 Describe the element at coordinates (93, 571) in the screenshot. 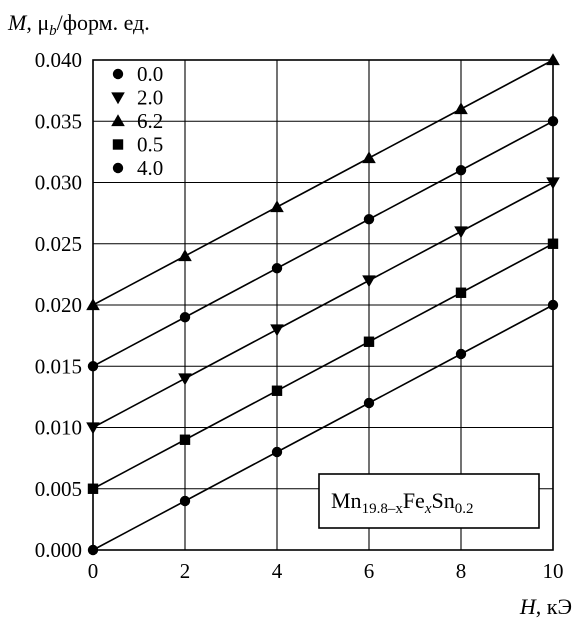

I see `x-tick-label: 0` at that location.